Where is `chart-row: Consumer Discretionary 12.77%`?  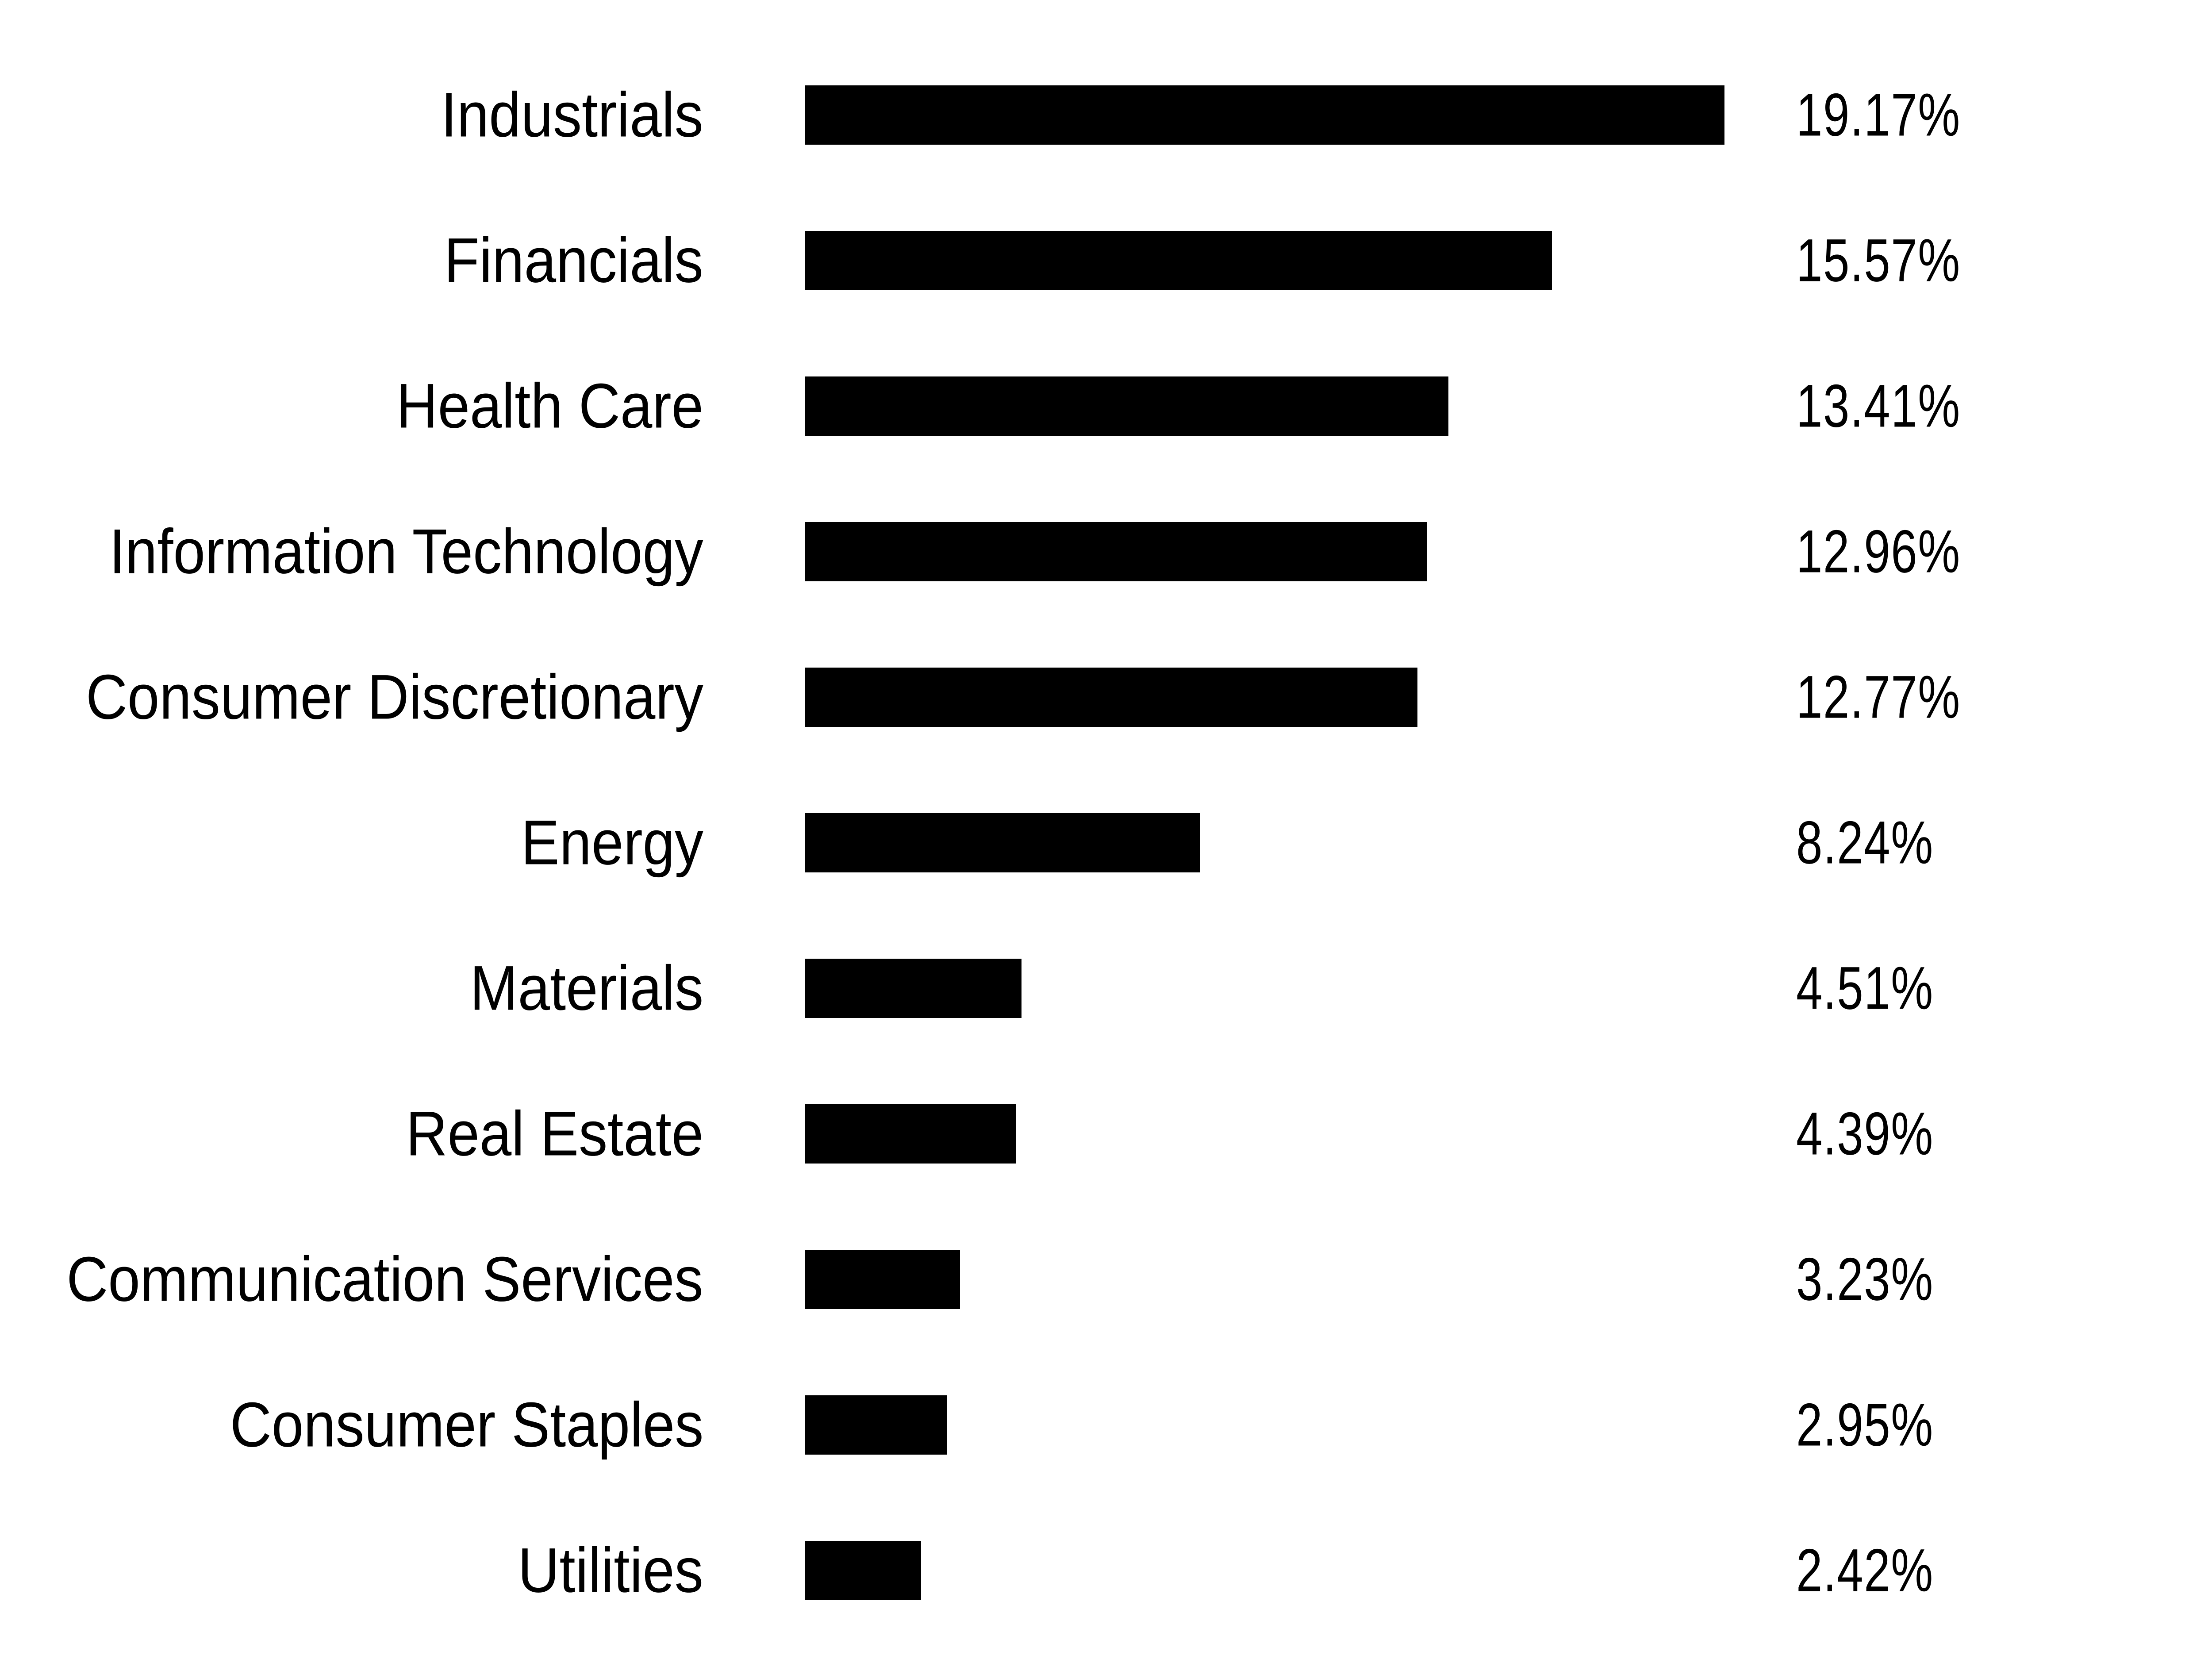
chart-row: Consumer Discretionary 12.77% is located at coordinates (1106, 697).